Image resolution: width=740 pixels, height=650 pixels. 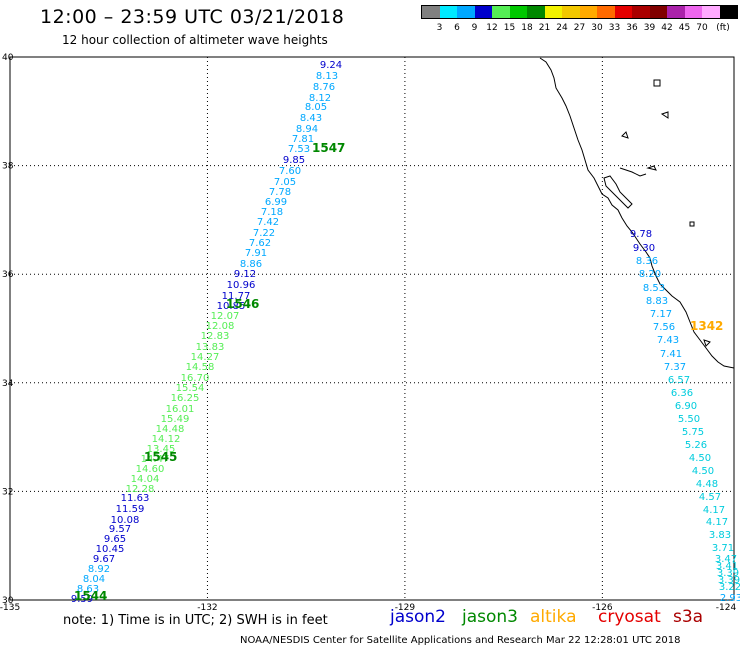 What do you see at coordinates (88, 589) in the screenshot?
I see `swh-label: 8.63` at bounding box center [88, 589].